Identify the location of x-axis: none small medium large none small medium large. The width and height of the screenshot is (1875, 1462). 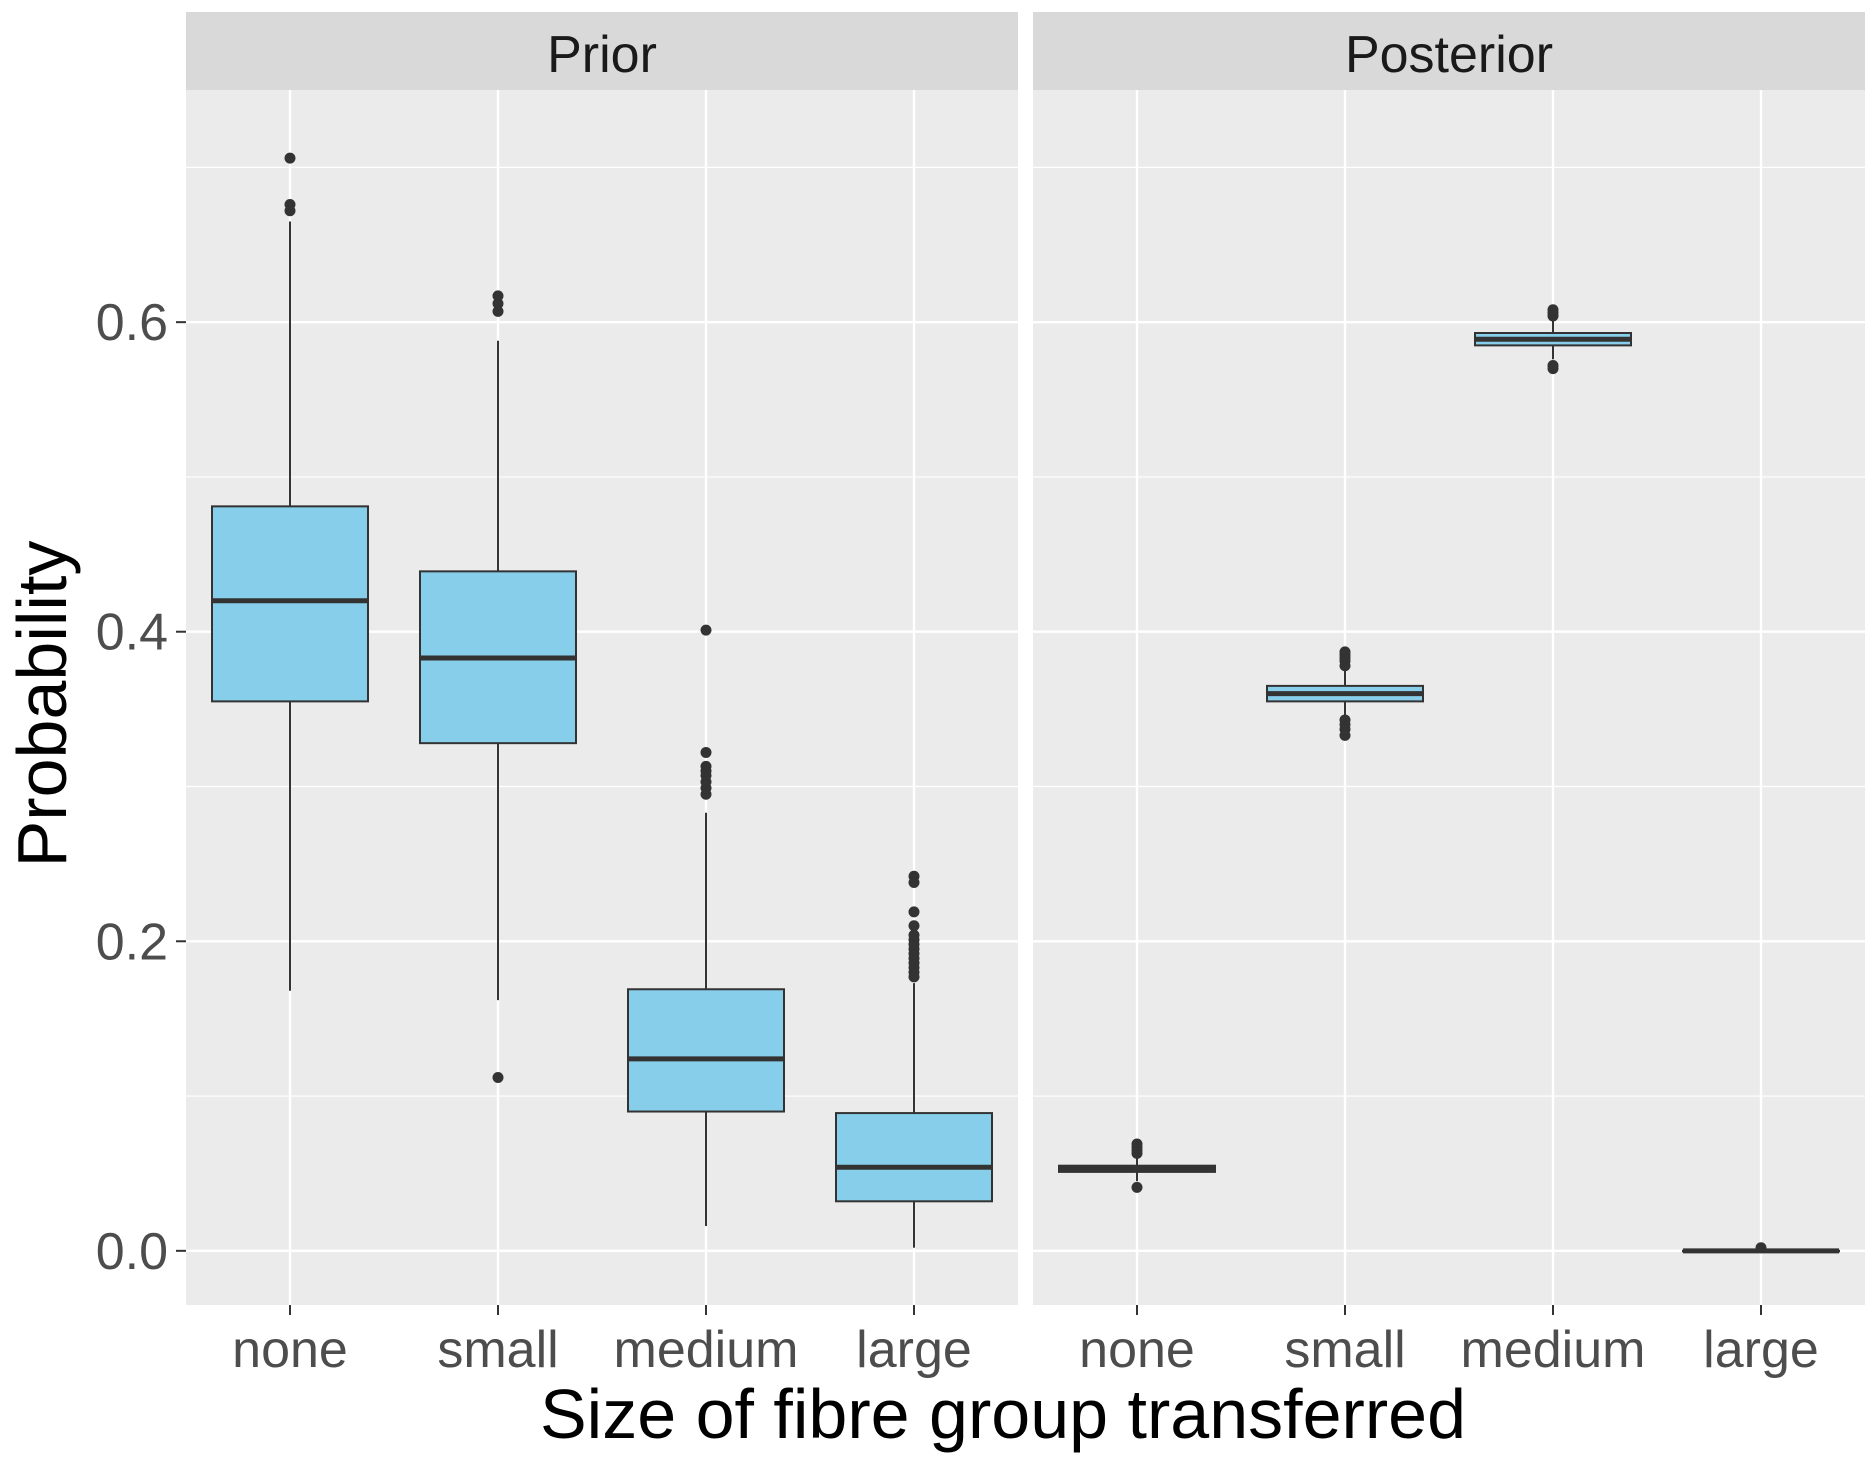
(1025, 1342).